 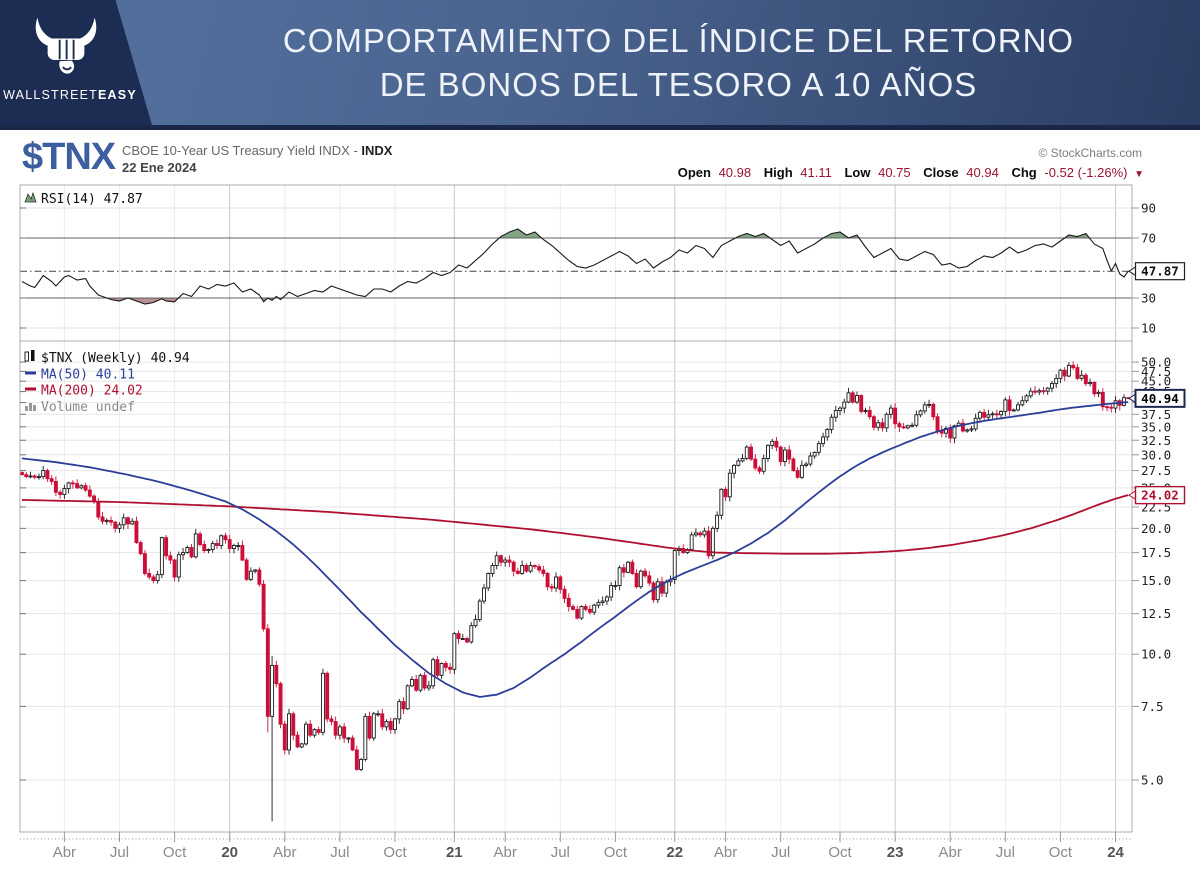 What do you see at coordinates (1156, 414) in the screenshot?
I see `svg-text: 37.5` at bounding box center [1156, 414].